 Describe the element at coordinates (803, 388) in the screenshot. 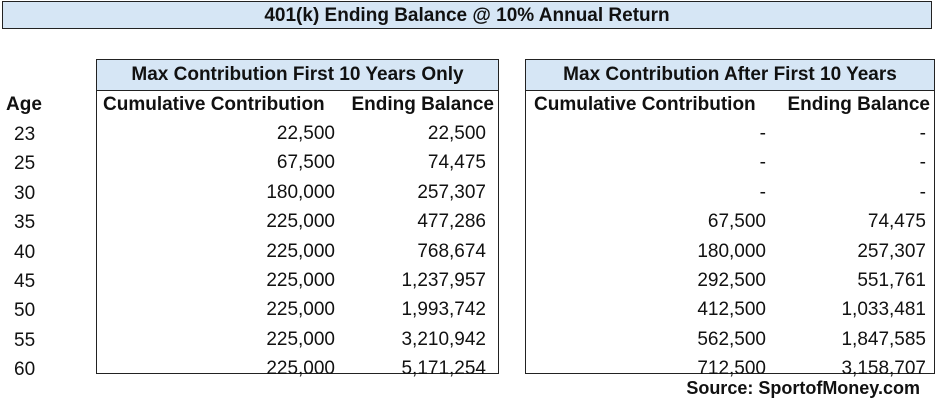

I see `source-credit: Source: SportofMoney.com` at that location.